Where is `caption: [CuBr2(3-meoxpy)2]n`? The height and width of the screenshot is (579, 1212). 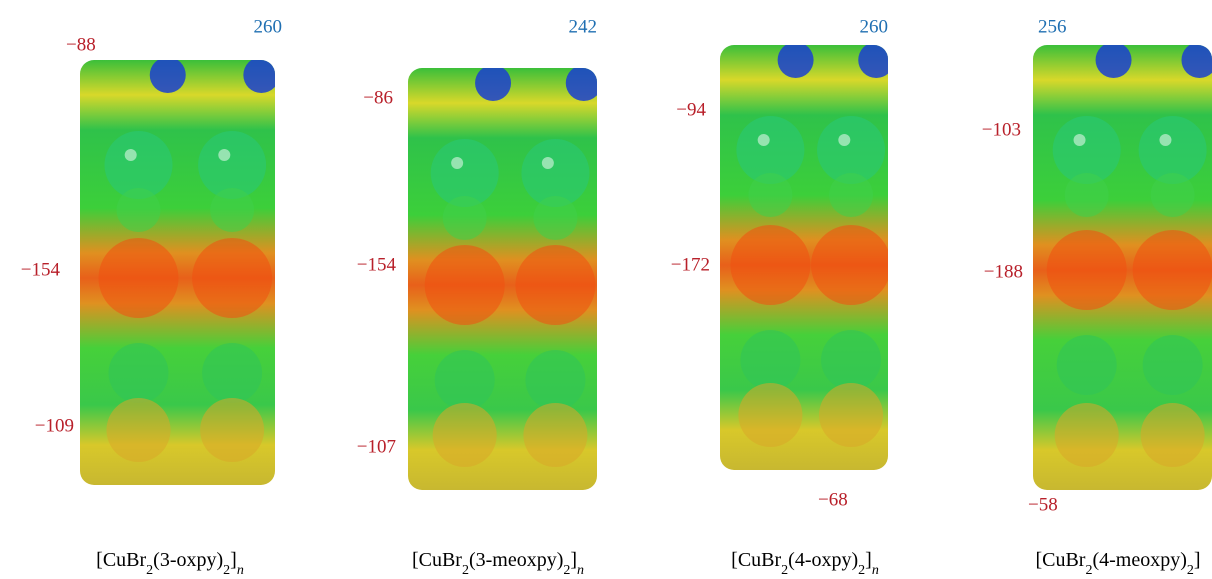
caption: [CuBr2(3-meoxpy)2]n is located at coordinates (498, 561).